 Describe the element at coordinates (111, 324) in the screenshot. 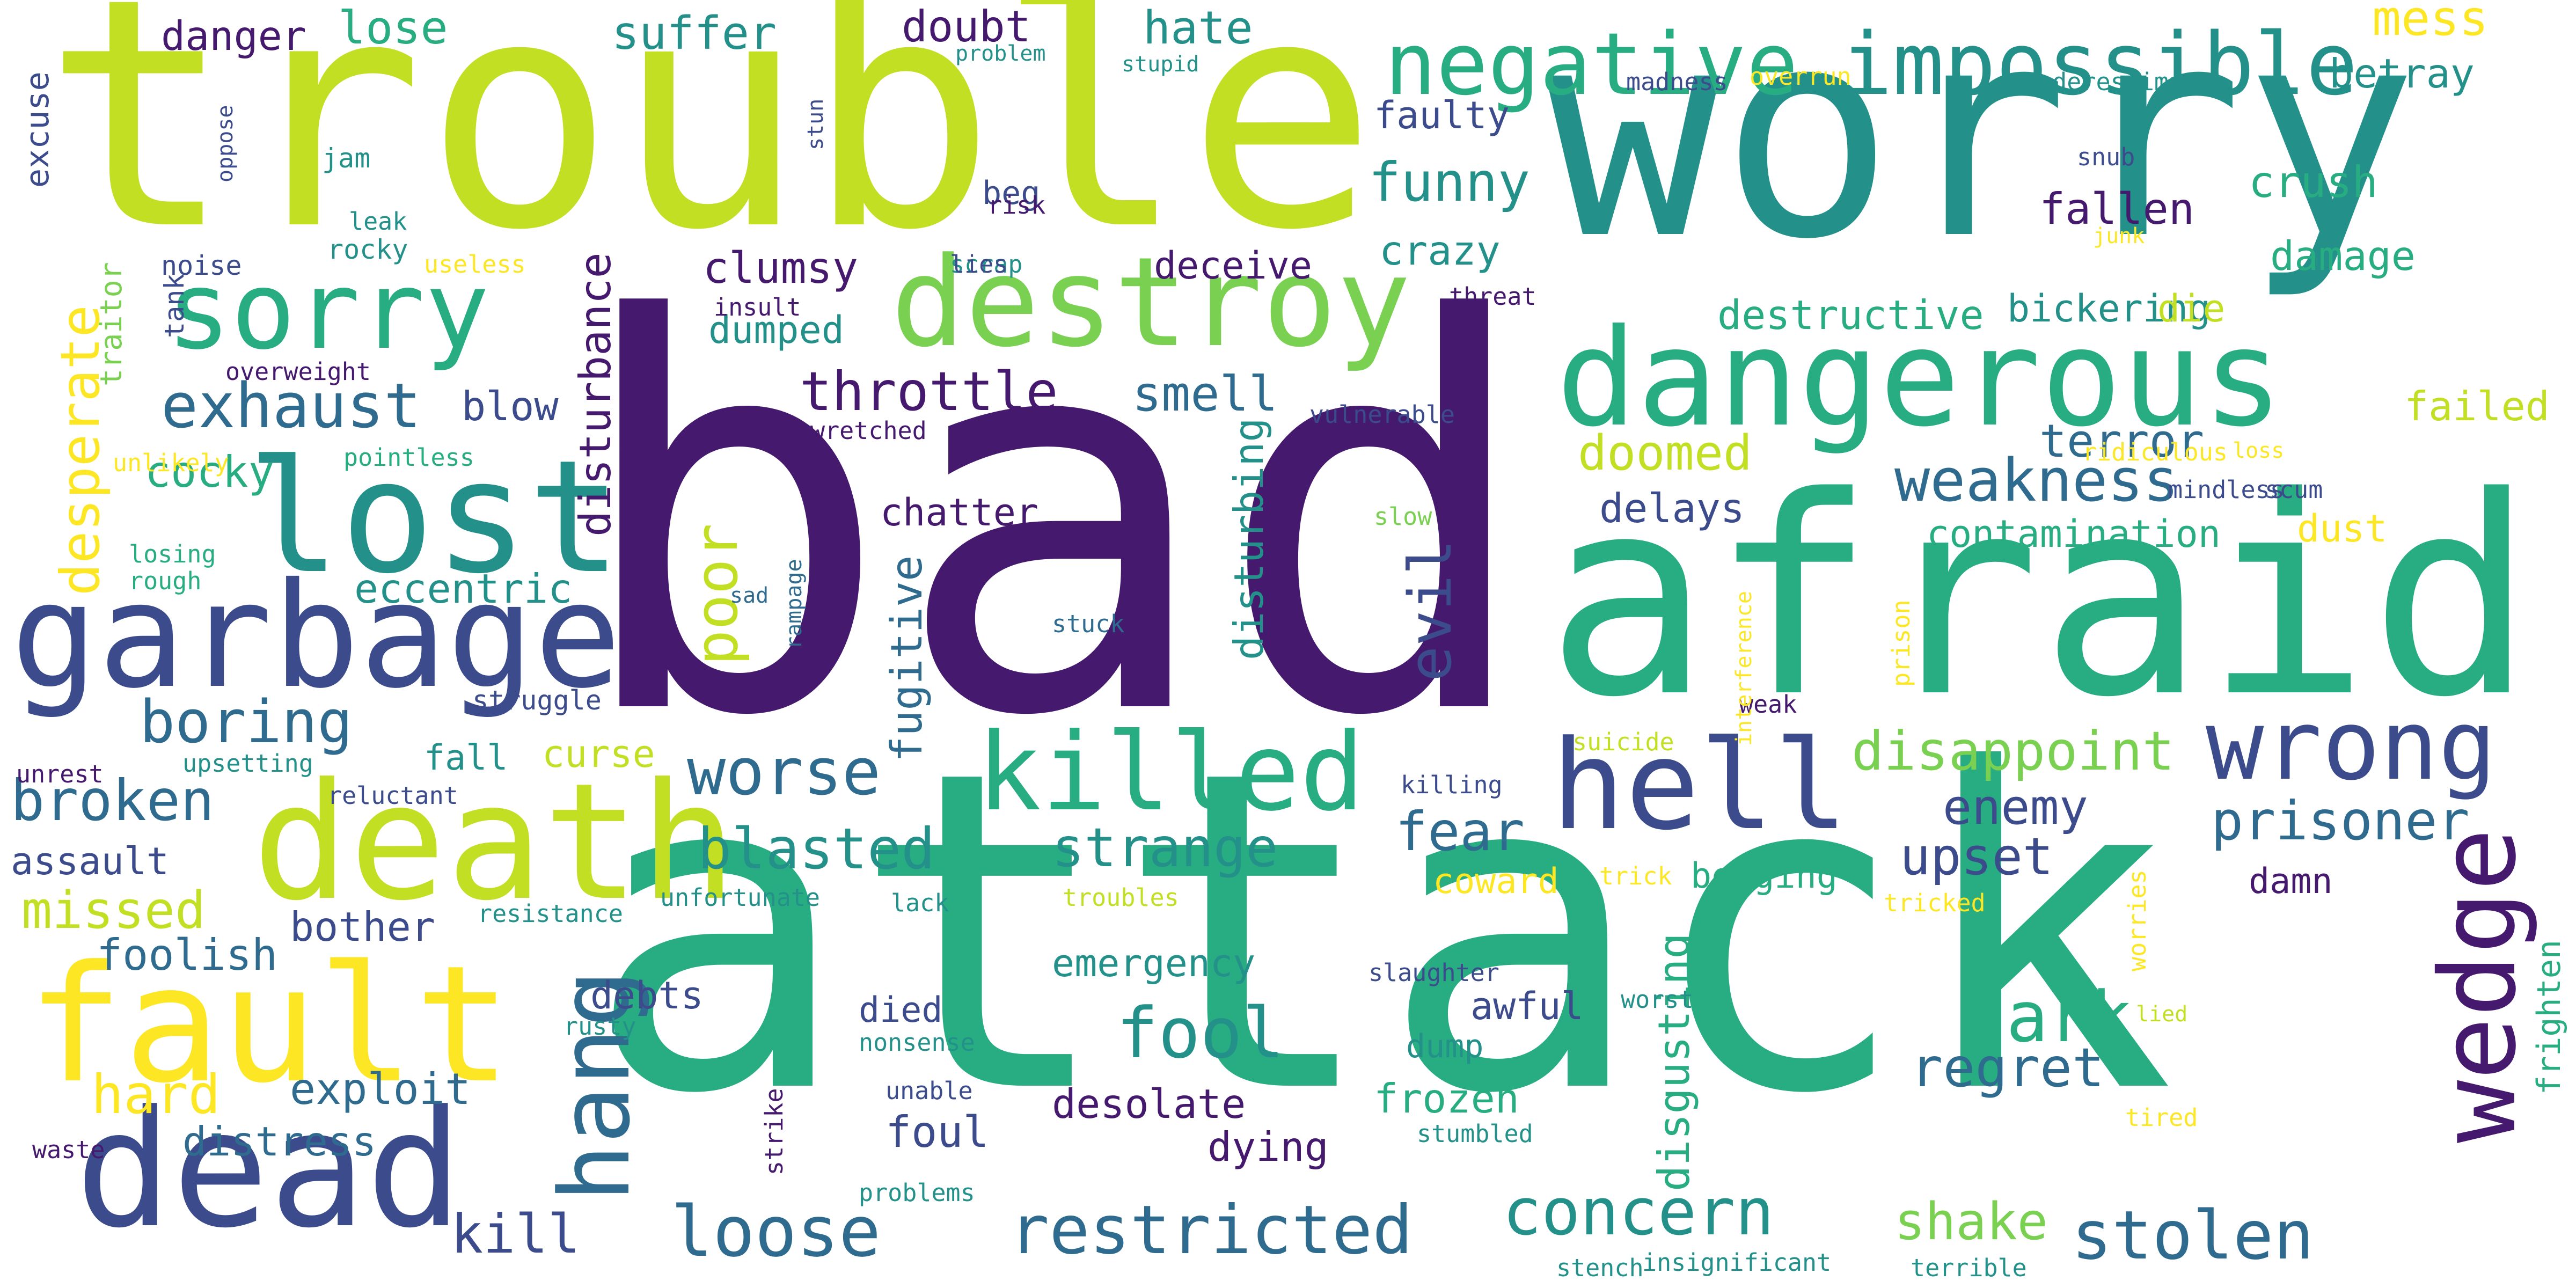

I see `word-traitor: traitor` at that location.